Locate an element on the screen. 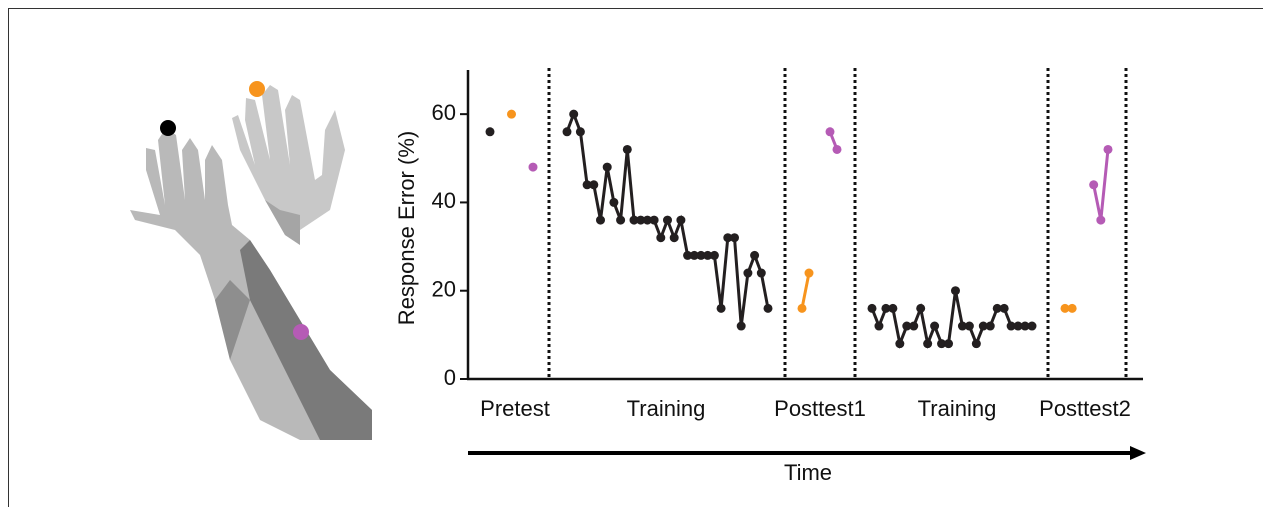  phase-label: Posttest1 is located at coordinates (820, 408).